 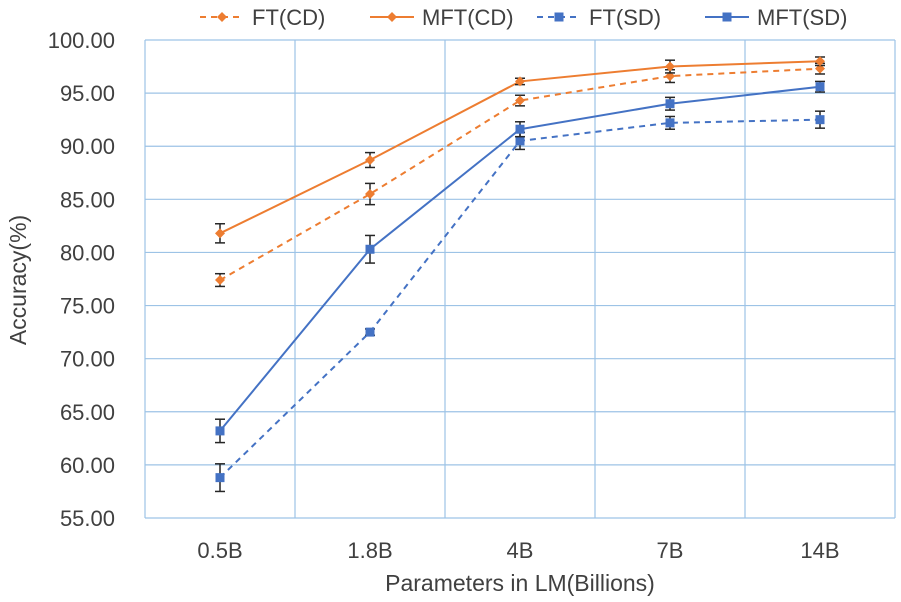 I want to click on y-tick-label: 80.00, so click(x=87, y=252).